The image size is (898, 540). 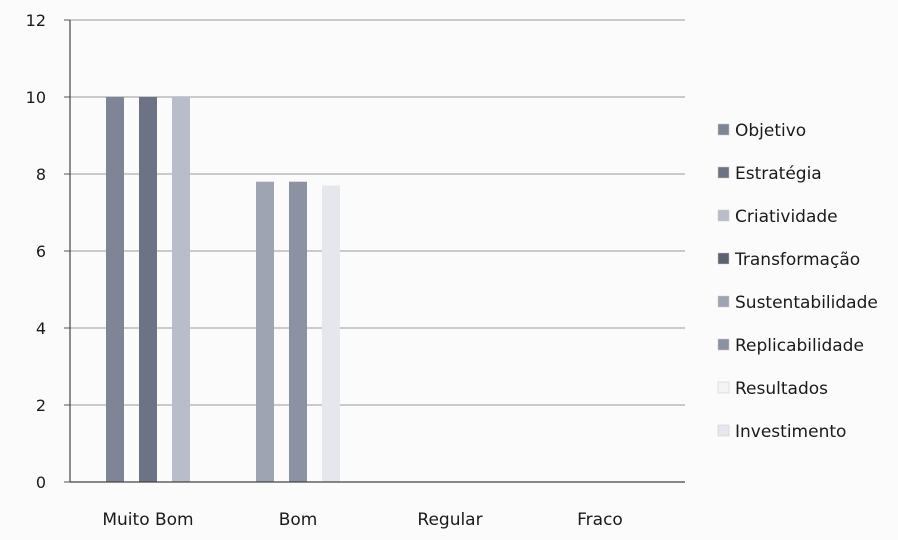 I want to click on legend-label: Estratégia, so click(x=778, y=174).